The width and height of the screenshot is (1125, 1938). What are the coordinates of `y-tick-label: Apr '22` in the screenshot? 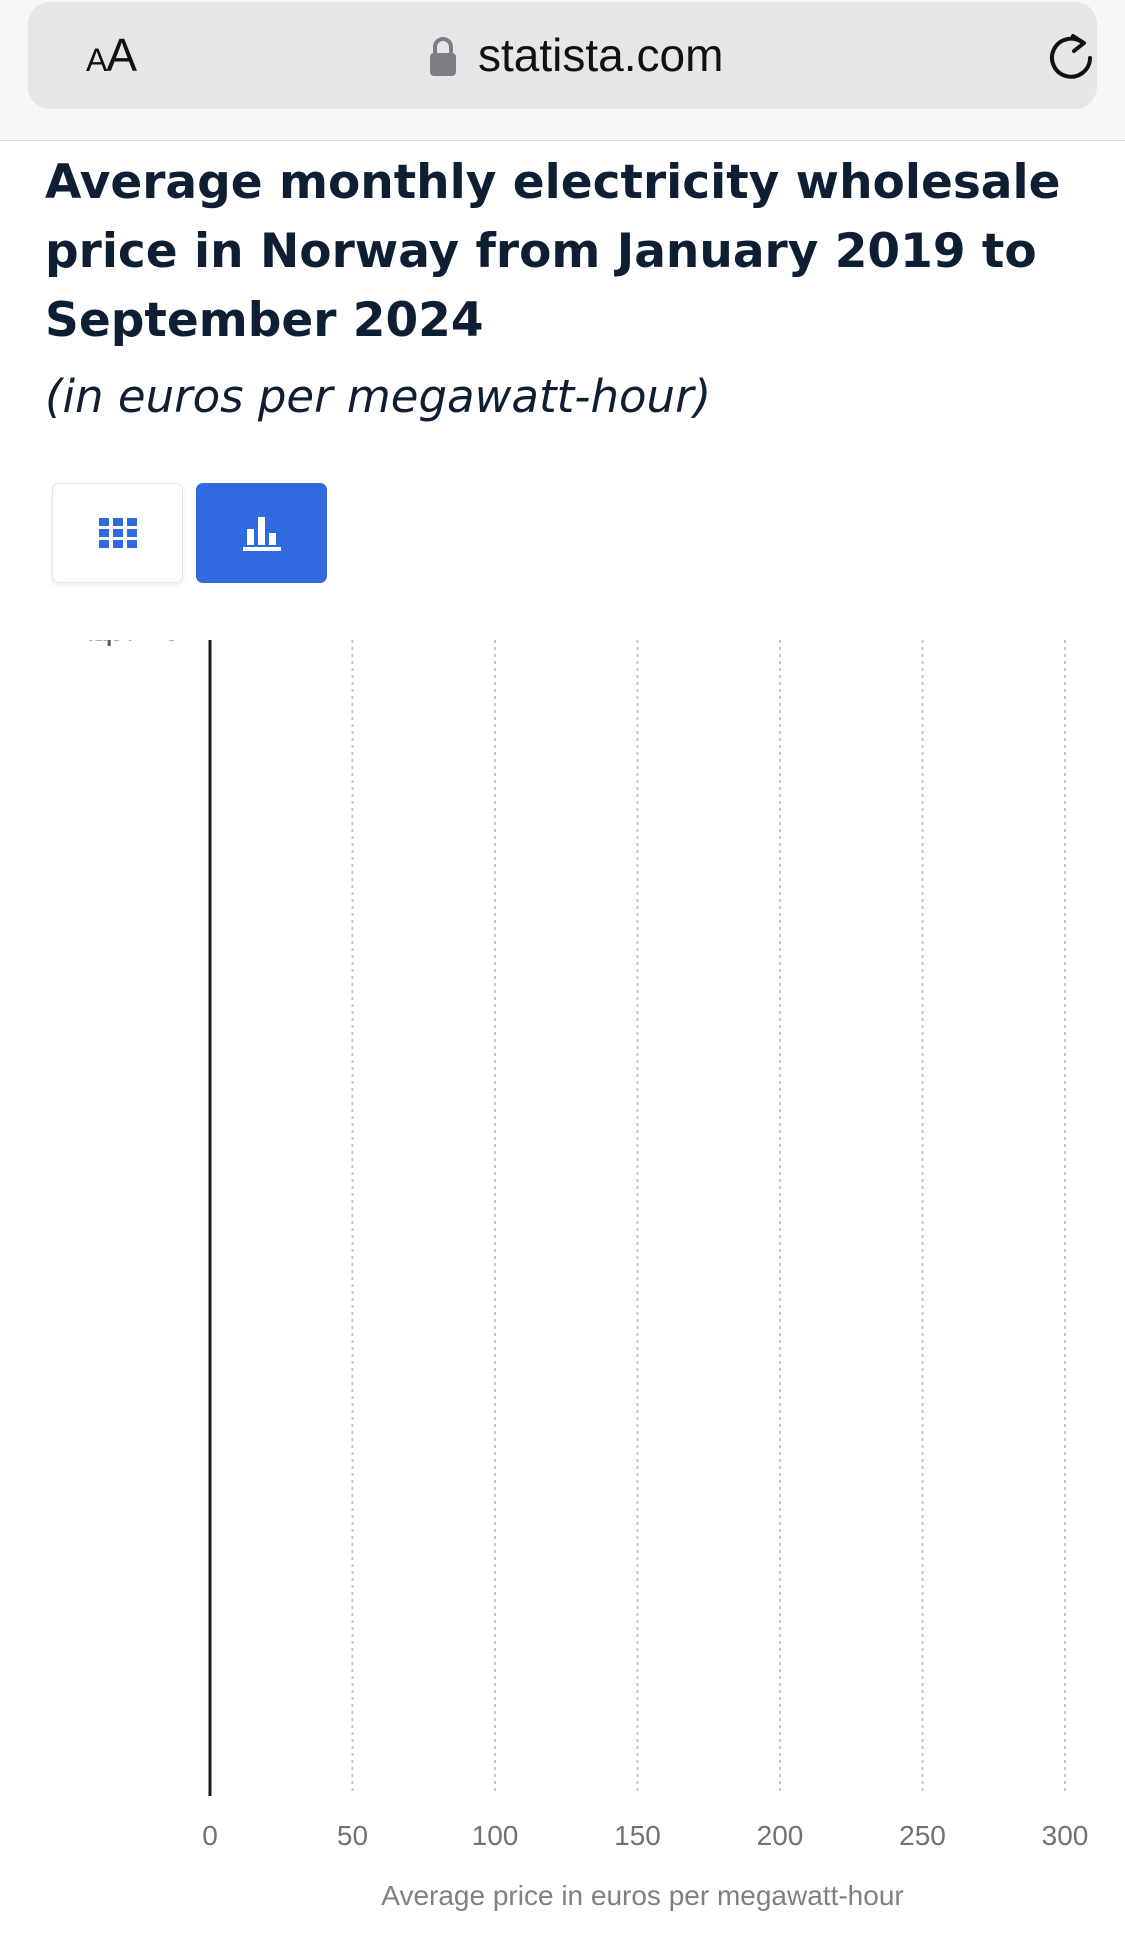 It's located at (133, 643).